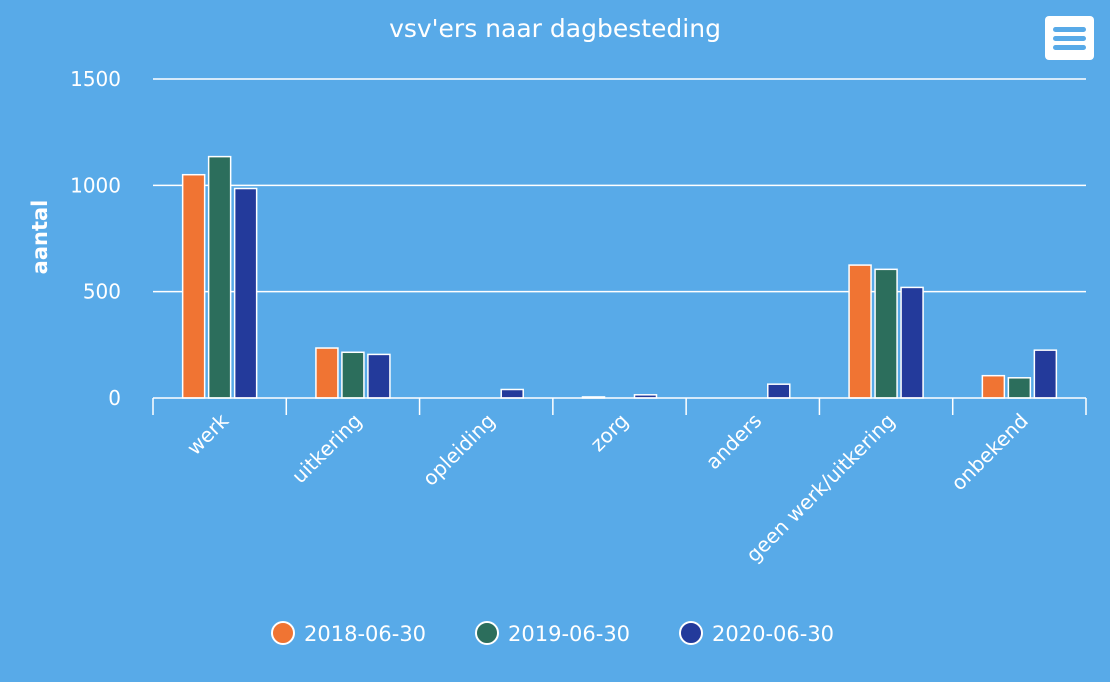  Describe the element at coordinates (365, 634) in the screenshot. I see `legend-label: 2018-06-30` at that location.